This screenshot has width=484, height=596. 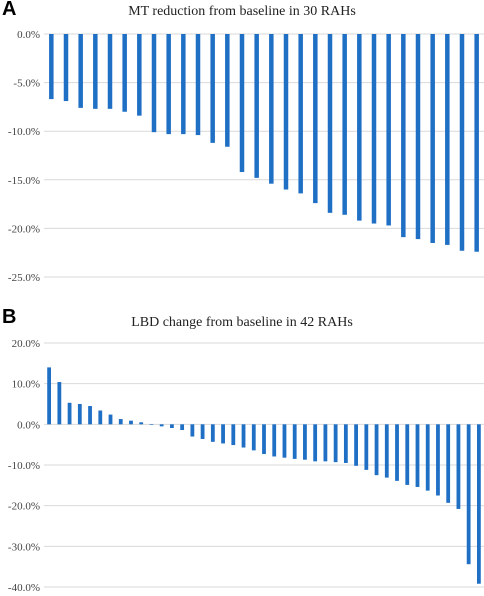 I want to click on chart-b-ytick-label: 0.0%, so click(x=28, y=425).